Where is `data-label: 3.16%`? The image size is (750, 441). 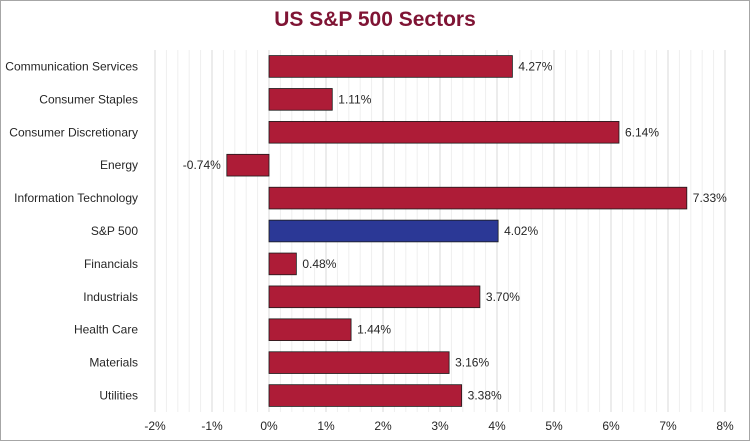 data-label: 3.16% is located at coordinates (472, 363).